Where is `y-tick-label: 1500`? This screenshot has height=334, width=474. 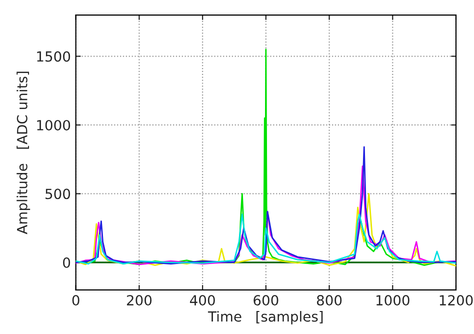
y-tick-label: 1500 is located at coordinates (53, 56).